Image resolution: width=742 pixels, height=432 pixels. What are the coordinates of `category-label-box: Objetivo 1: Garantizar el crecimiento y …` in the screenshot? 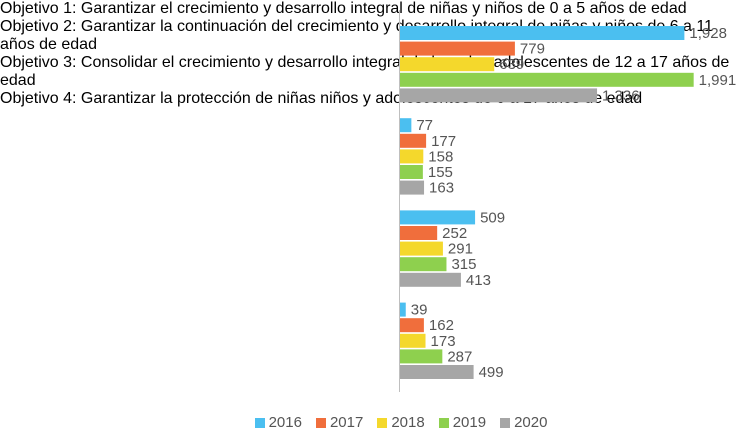 It's located at (371, 9).